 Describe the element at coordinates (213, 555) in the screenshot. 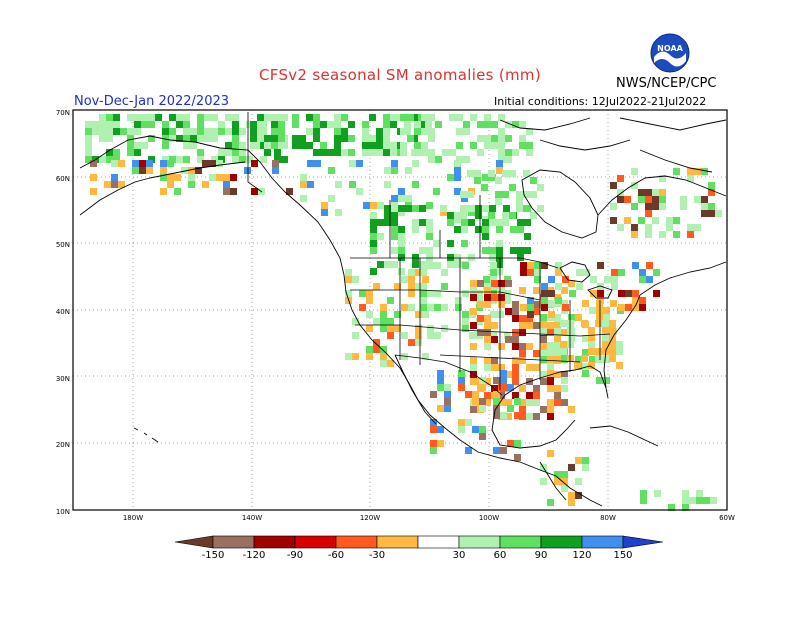

I see `legend-label: -150` at that location.